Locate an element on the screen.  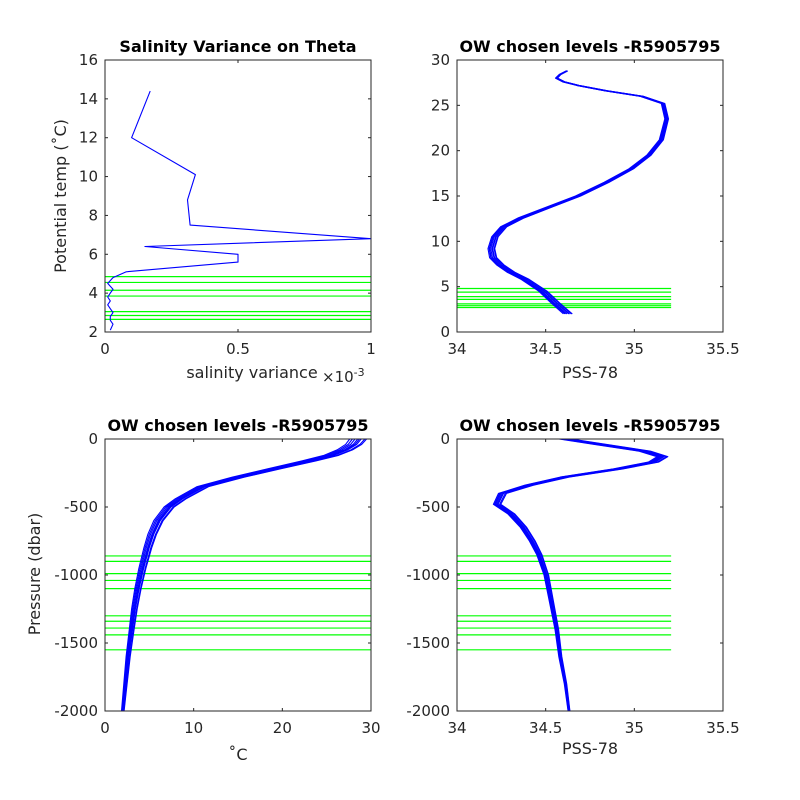
y-tick-label: 20 is located at coordinates (440, 151).